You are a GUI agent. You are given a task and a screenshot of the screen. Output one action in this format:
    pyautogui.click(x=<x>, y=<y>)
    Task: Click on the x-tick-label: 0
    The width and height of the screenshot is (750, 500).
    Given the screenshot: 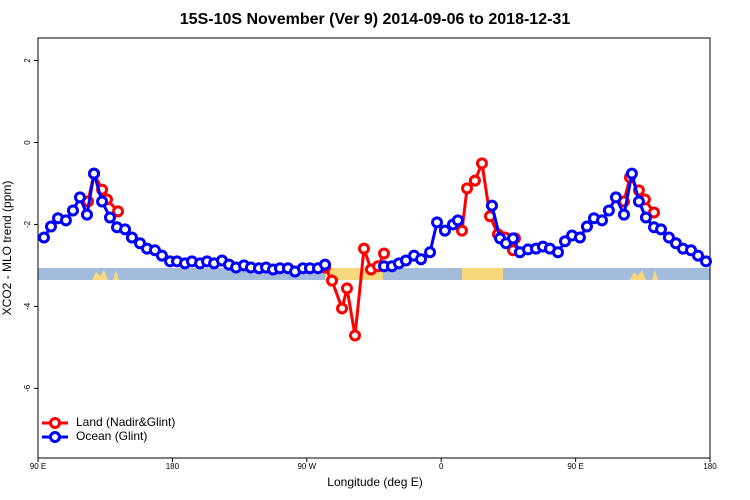 What is the action you would take?
    pyautogui.click(x=441, y=466)
    